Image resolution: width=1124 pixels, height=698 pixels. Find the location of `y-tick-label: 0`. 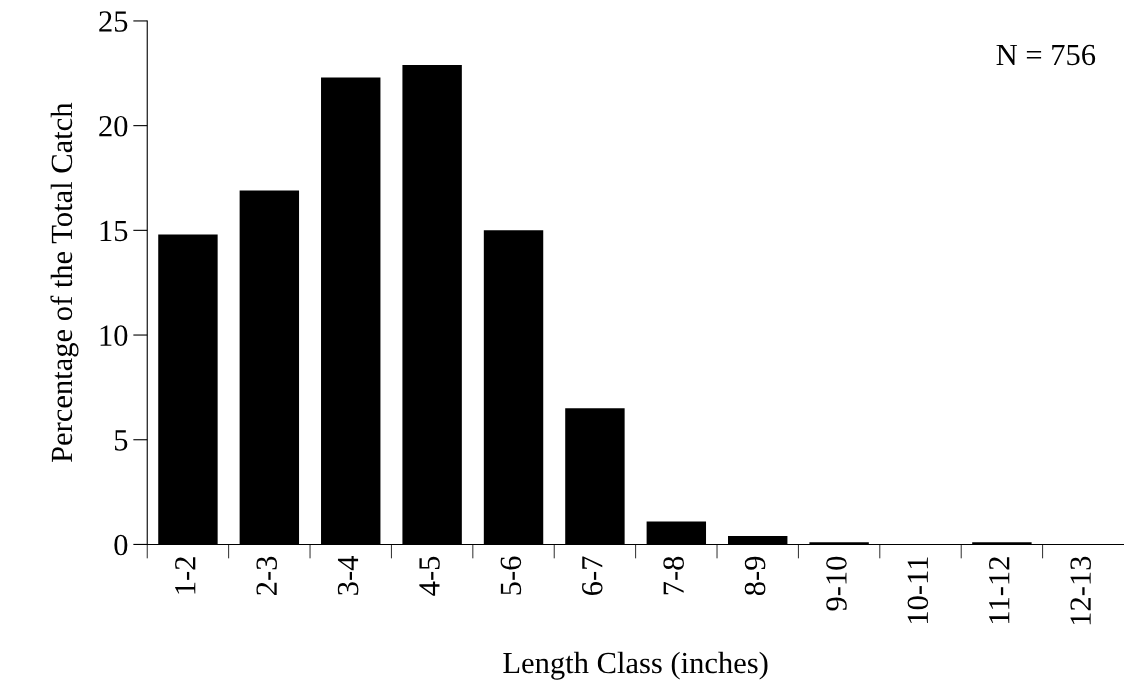

y-tick-label: 0 is located at coordinates (121, 545).